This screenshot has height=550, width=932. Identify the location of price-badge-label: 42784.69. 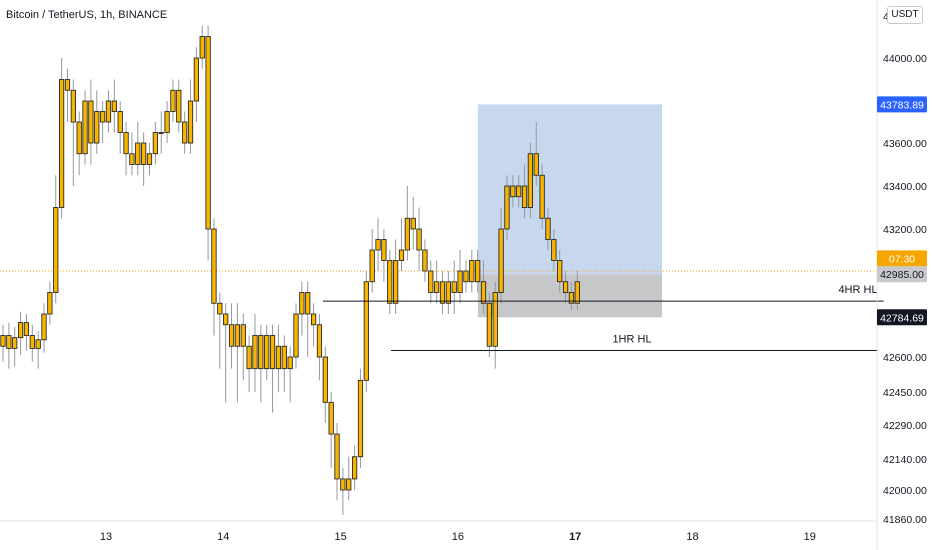
(902, 318).